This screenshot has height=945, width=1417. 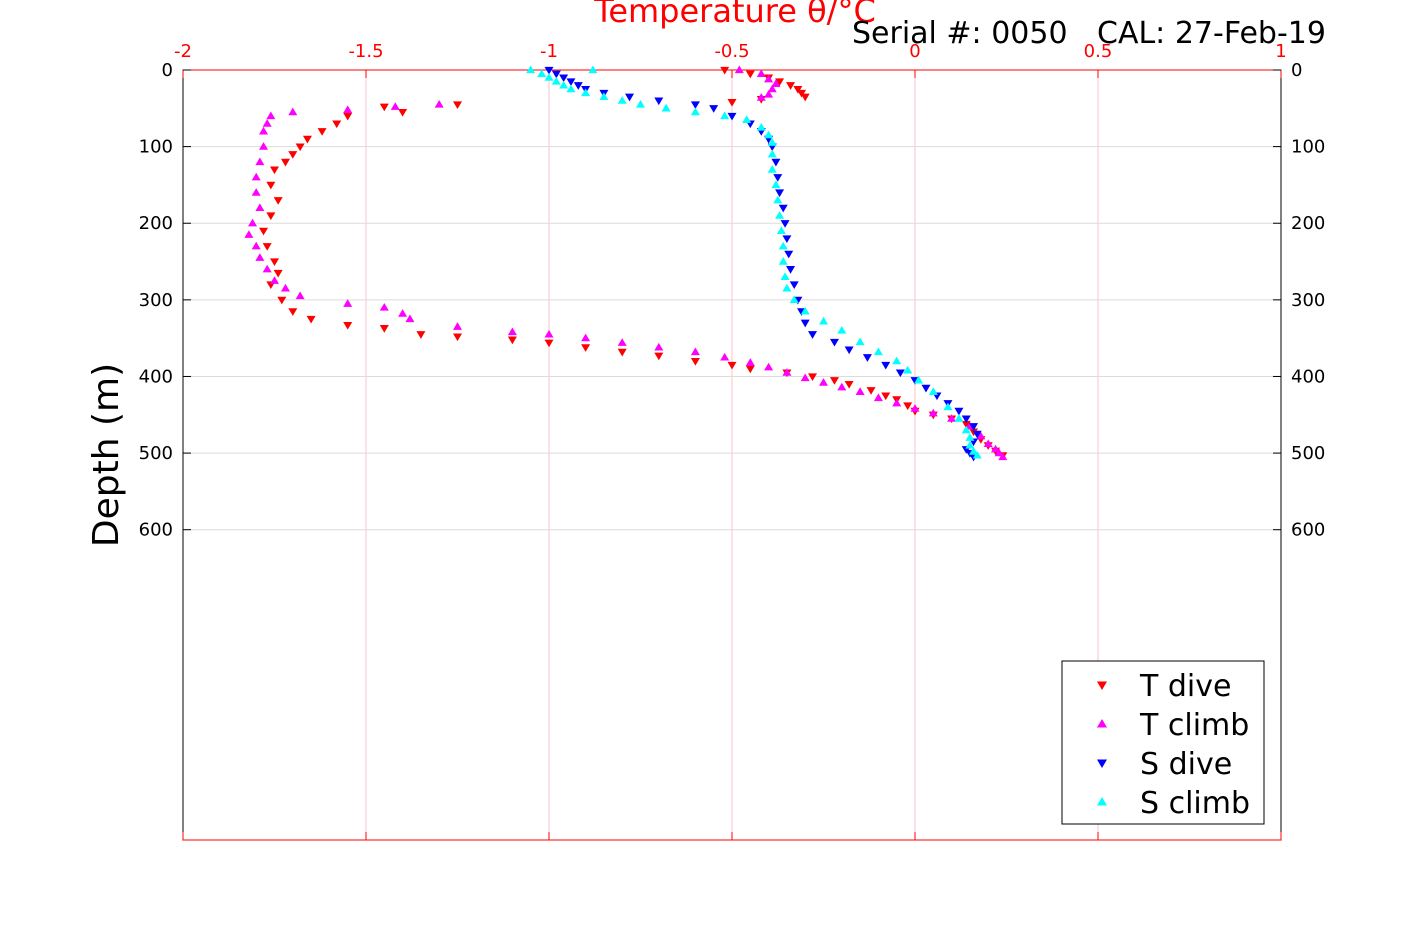 I want to click on y-tick-label-right: 500, so click(x=1308, y=453).